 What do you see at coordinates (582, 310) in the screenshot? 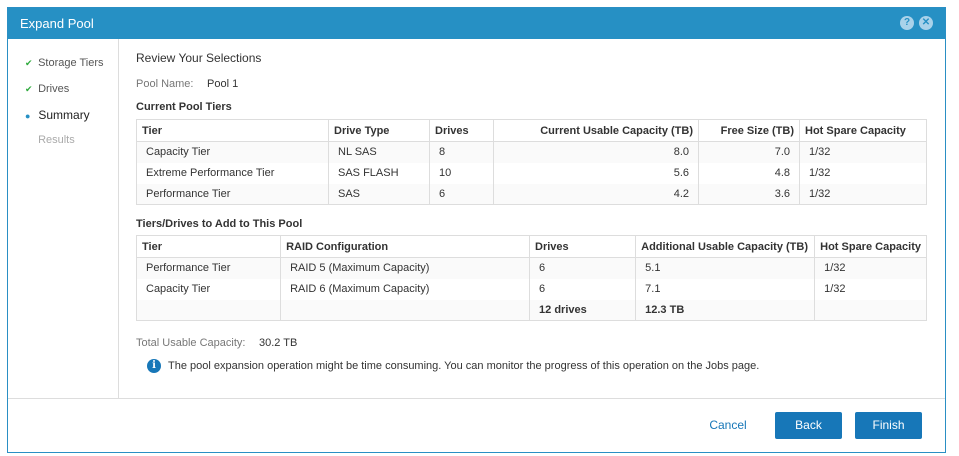
I see `total-drives: 12 drives` at bounding box center [582, 310].